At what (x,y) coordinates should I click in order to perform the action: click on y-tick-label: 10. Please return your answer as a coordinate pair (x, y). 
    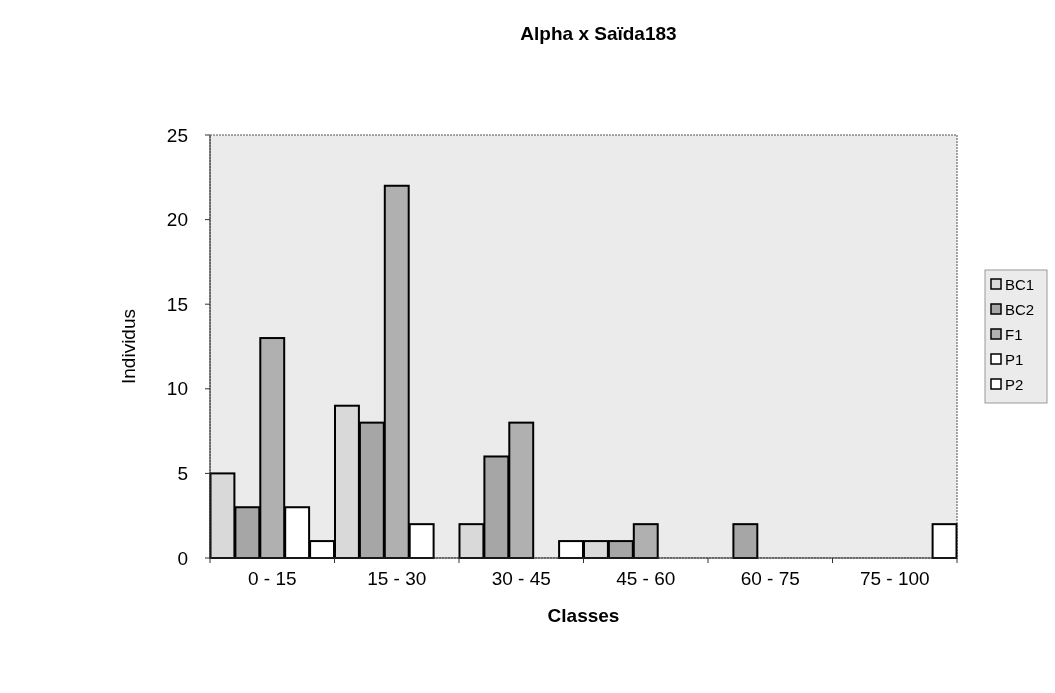
    Looking at the image, I should click on (177, 389).